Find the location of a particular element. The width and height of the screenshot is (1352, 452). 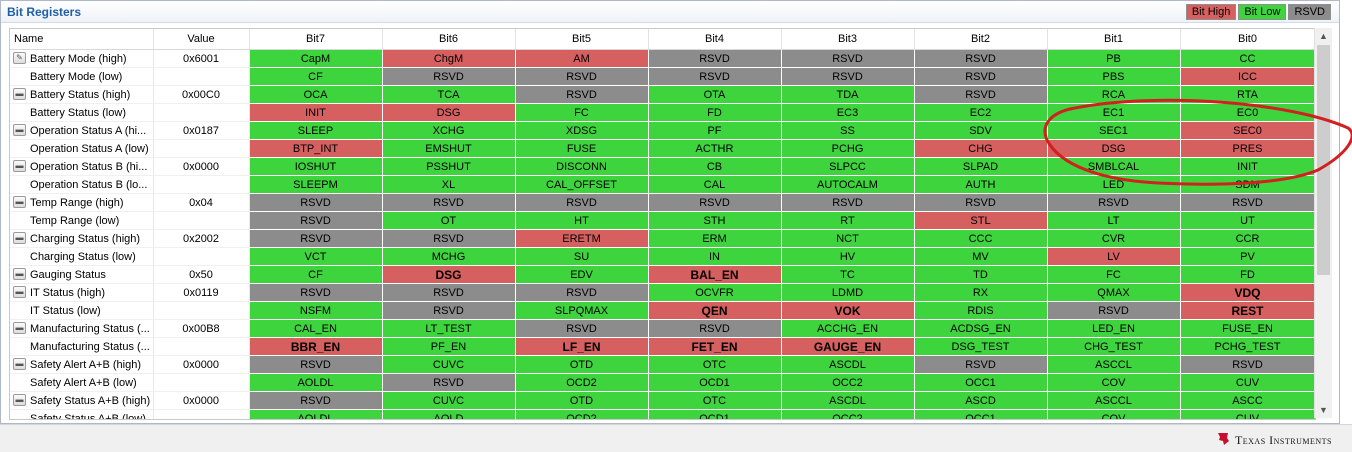

column-header-bit6: Bit6 is located at coordinates (449, 39).